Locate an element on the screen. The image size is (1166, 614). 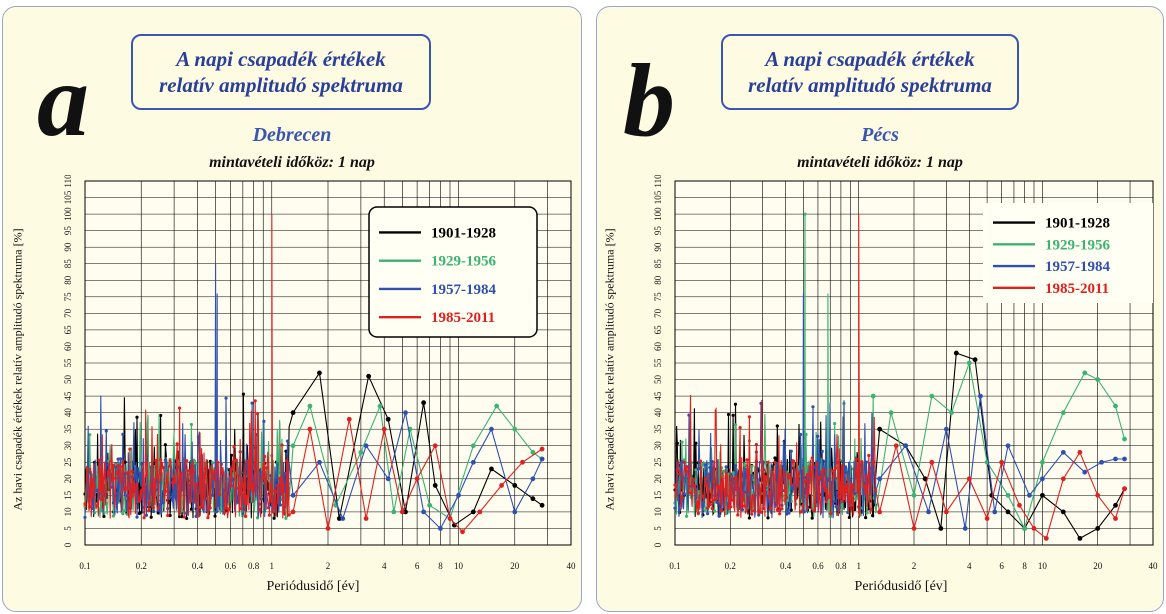
y-tick-label: 105 is located at coordinates (68, 197).